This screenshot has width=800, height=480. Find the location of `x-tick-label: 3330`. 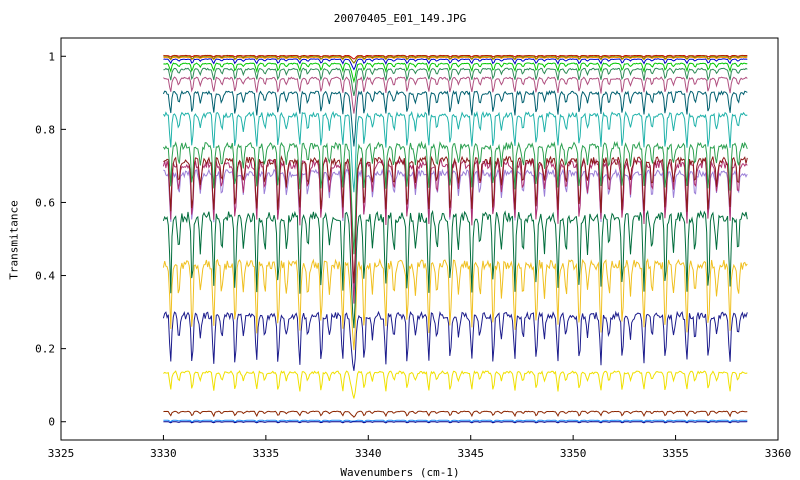

x-tick-label: 3330 is located at coordinates (163, 453).